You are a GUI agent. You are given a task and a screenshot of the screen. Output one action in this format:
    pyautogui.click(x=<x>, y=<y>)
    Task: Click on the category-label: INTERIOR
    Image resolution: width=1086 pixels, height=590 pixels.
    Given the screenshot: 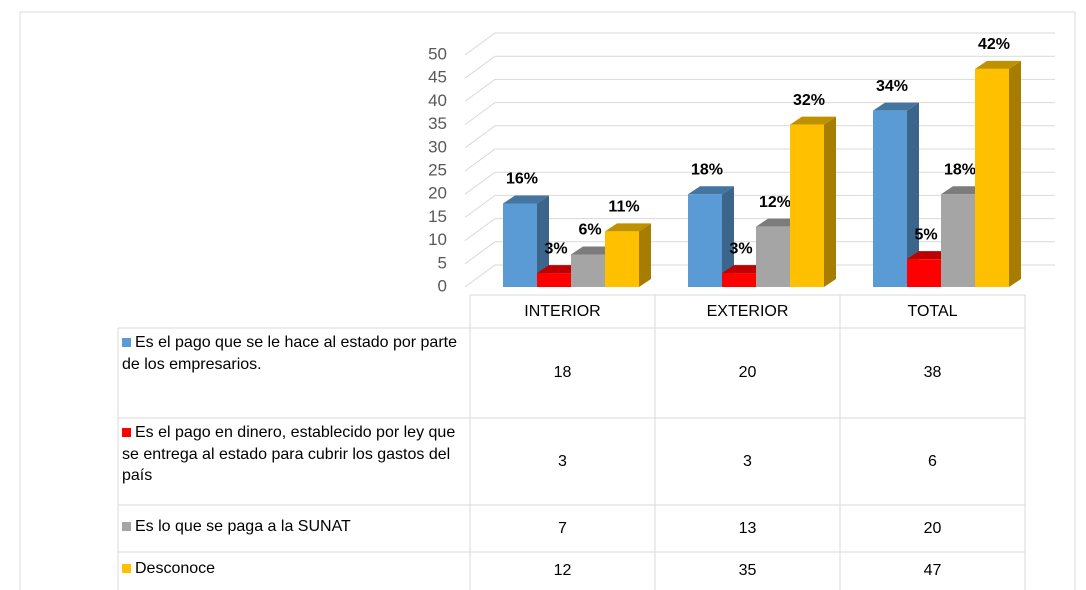 What is the action you would take?
    pyautogui.click(x=562, y=311)
    